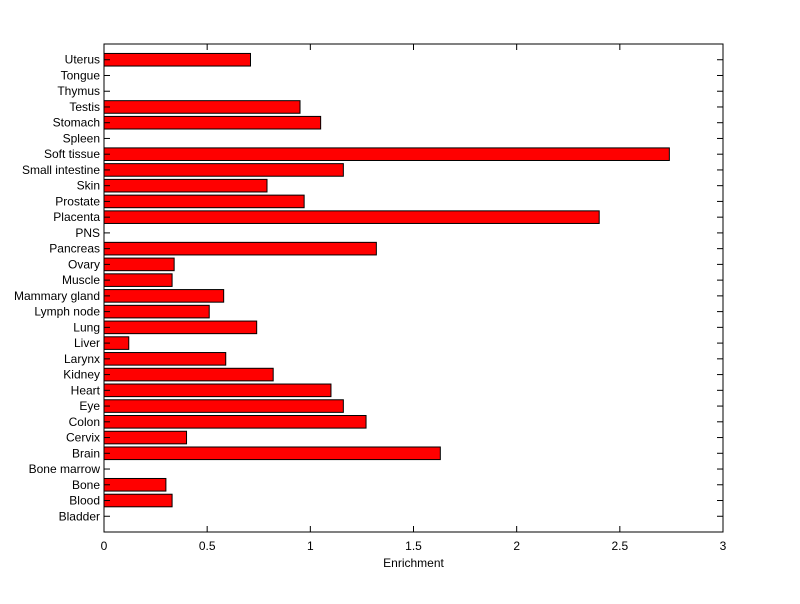 Image resolution: width=800 pixels, height=604 pixels. What do you see at coordinates (86, 390) in the screenshot?
I see `category-label-heart: Heart` at bounding box center [86, 390].